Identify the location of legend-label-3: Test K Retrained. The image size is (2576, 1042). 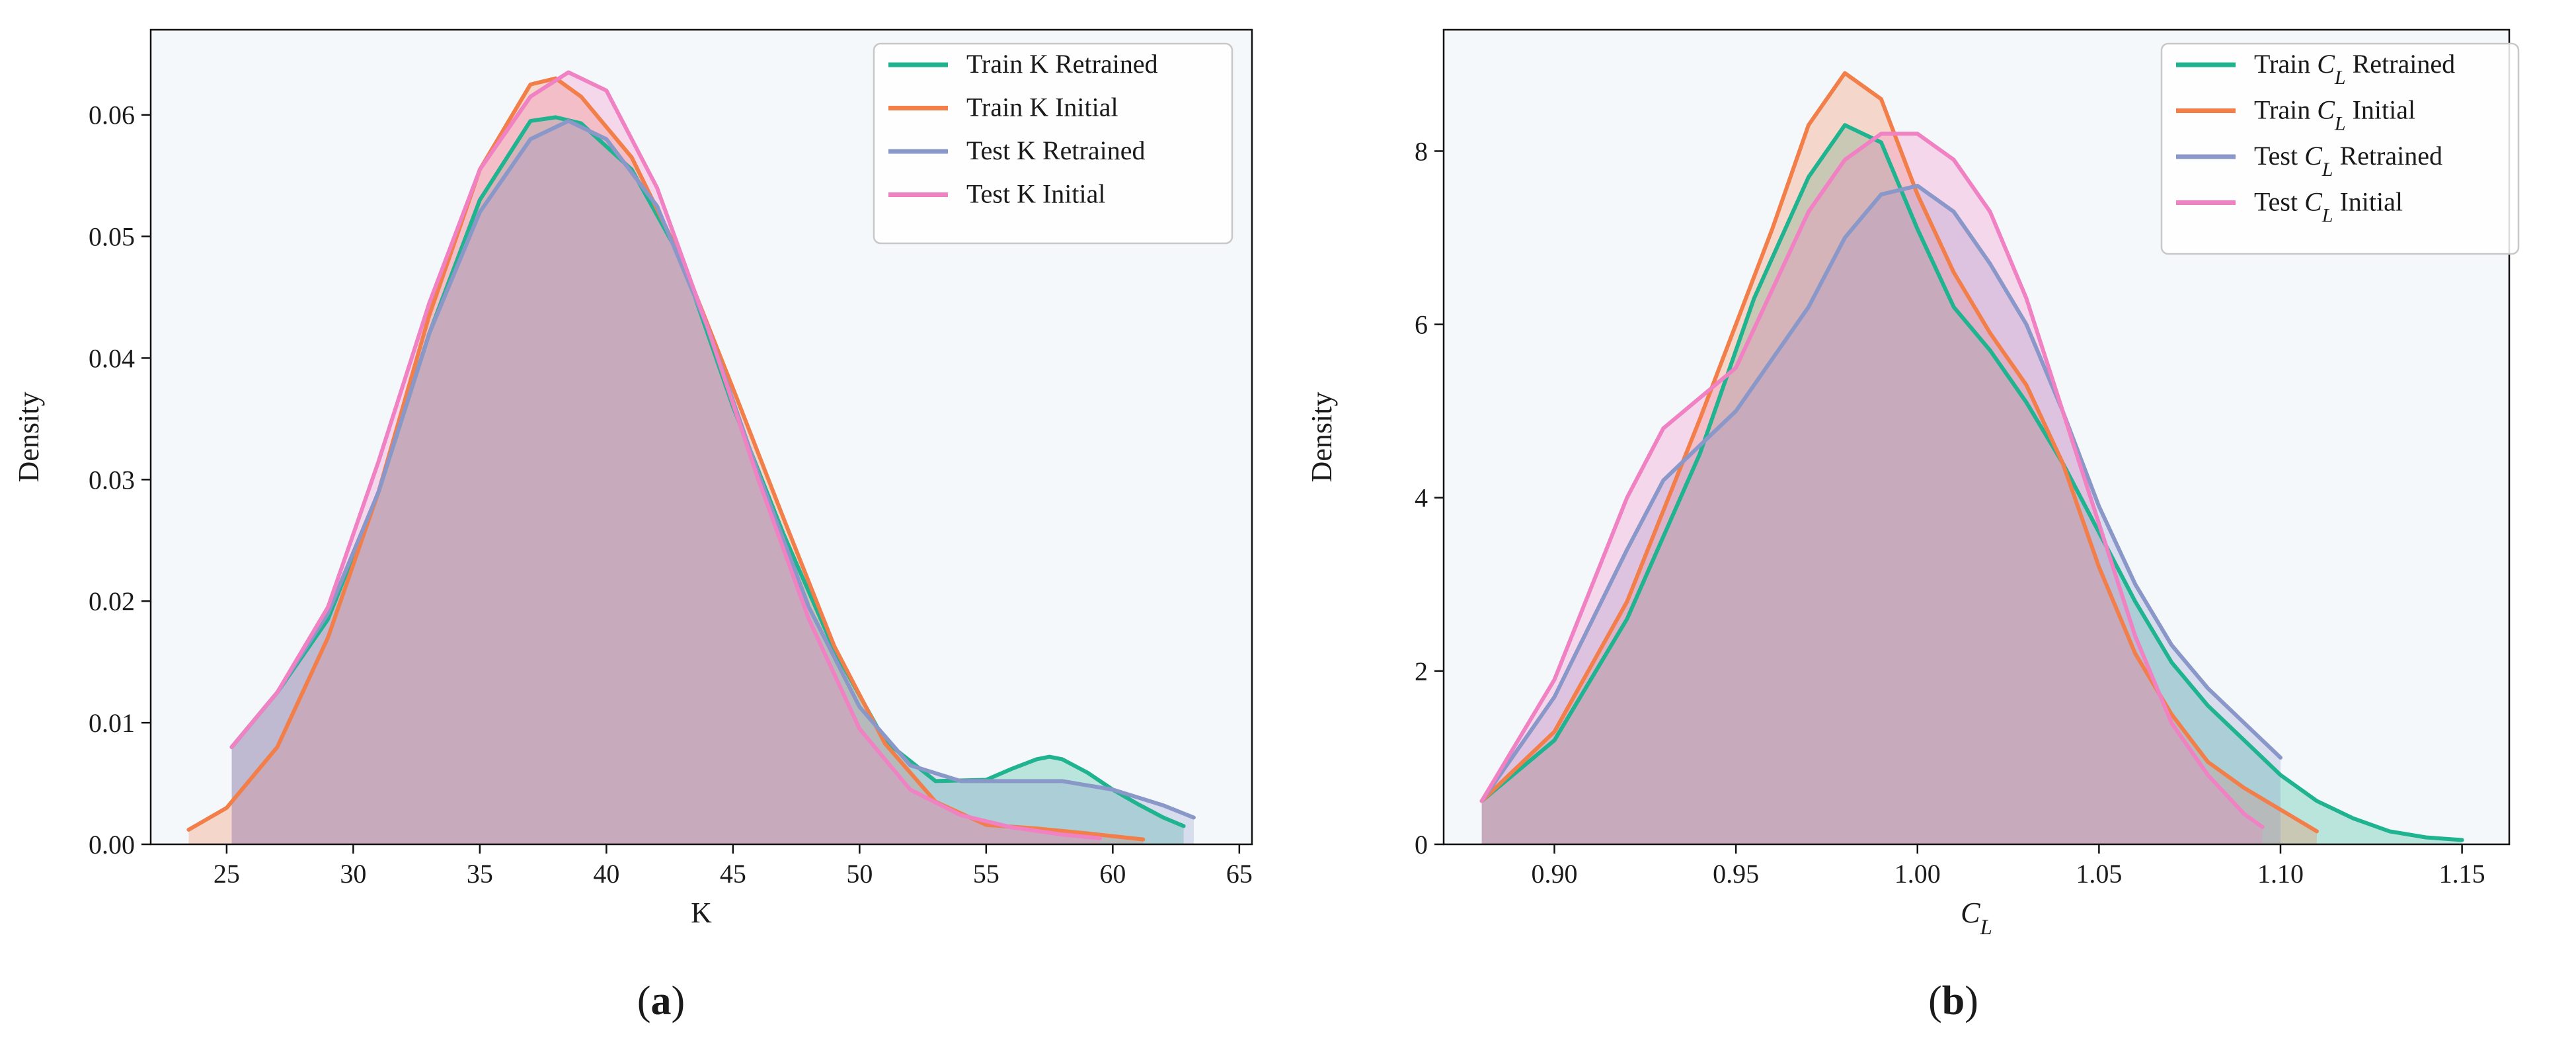
(1055, 150).